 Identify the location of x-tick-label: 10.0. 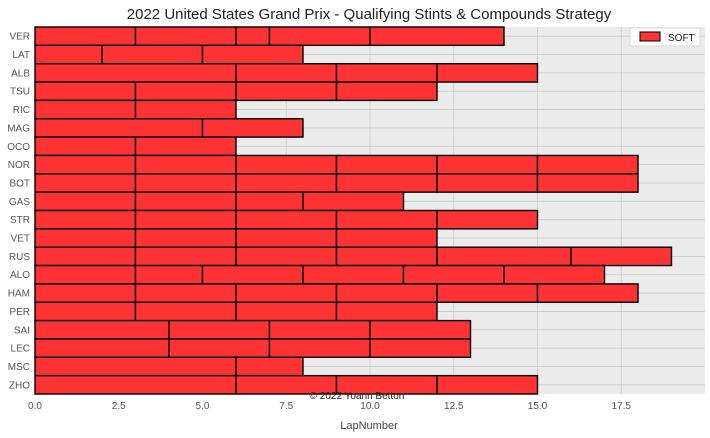
(370, 406).